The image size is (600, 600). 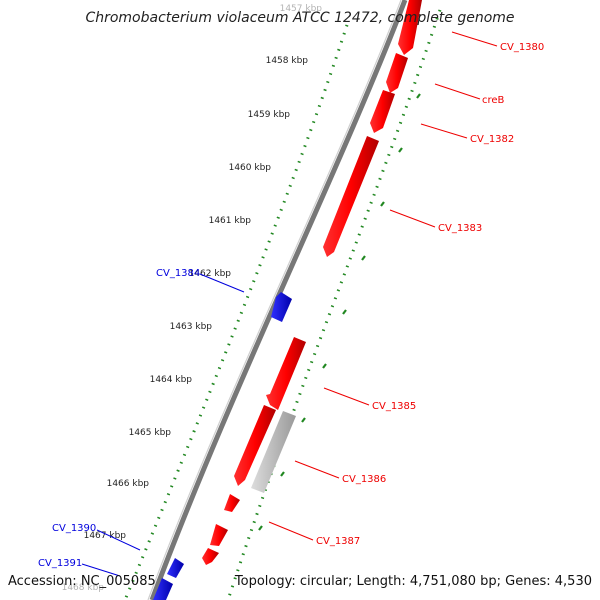 What do you see at coordinates (394, 406) in the screenshot?
I see `gene-label: CV_1385` at bounding box center [394, 406].